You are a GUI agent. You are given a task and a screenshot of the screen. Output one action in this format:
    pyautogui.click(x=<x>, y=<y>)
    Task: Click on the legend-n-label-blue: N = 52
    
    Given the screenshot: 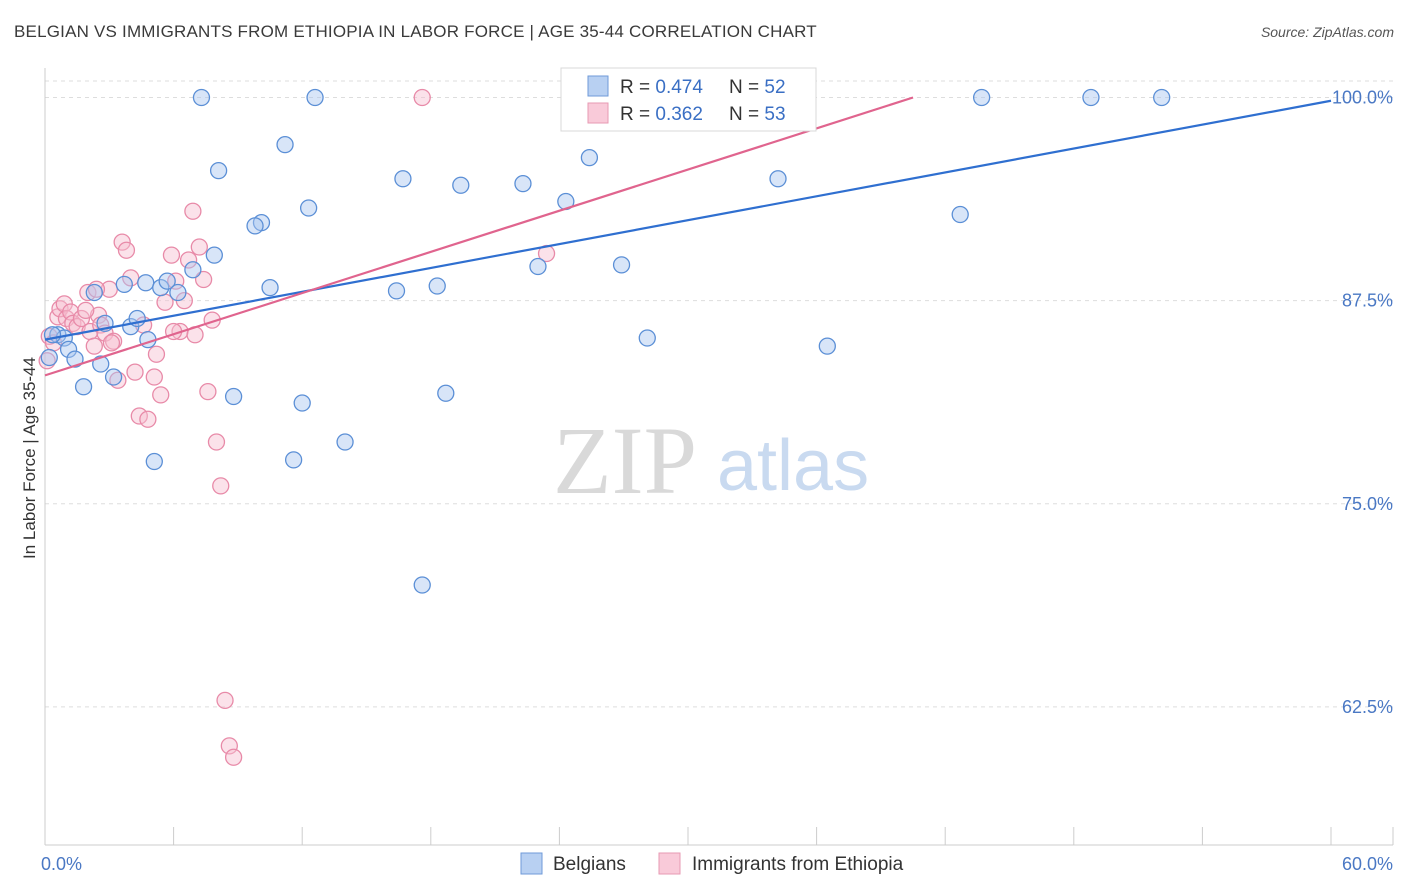 What is the action you would take?
    pyautogui.click(x=757, y=87)
    